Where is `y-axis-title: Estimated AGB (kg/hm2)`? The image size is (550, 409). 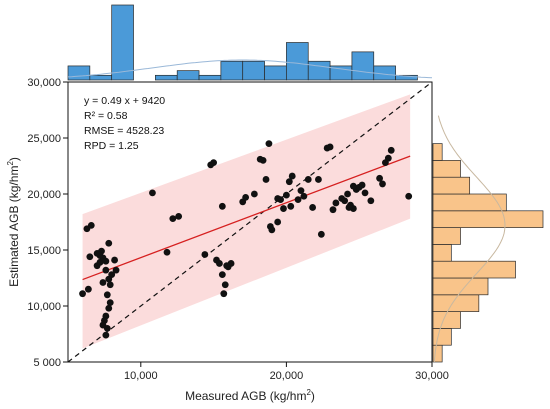 y-axis-title: Estimated AGB (kg/hm2) is located at coordinates (13, 222).